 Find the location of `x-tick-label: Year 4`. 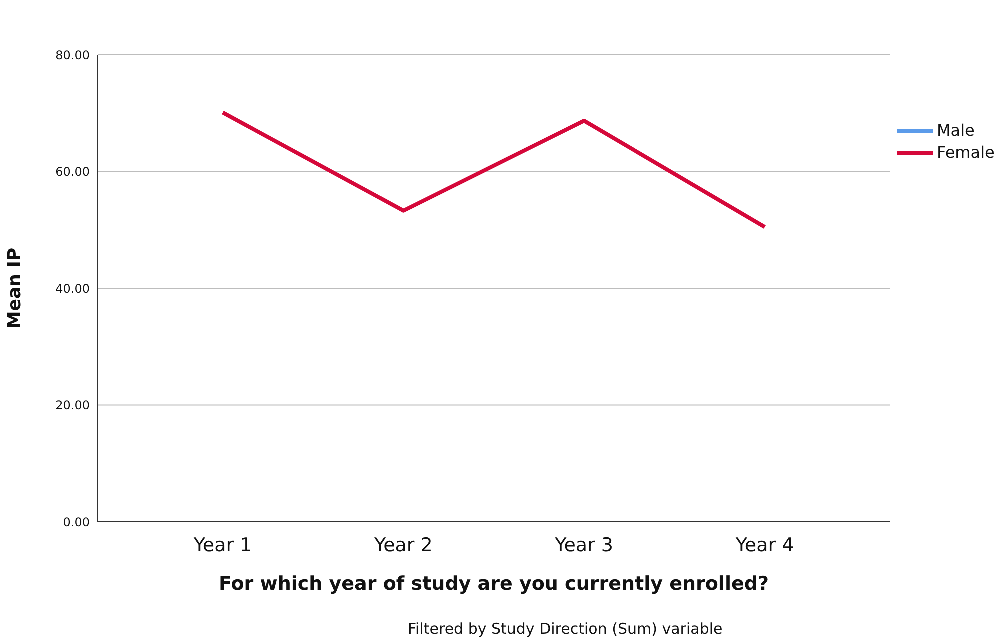

x-tick-label: Year 4 is located at coordinates (764, 545).